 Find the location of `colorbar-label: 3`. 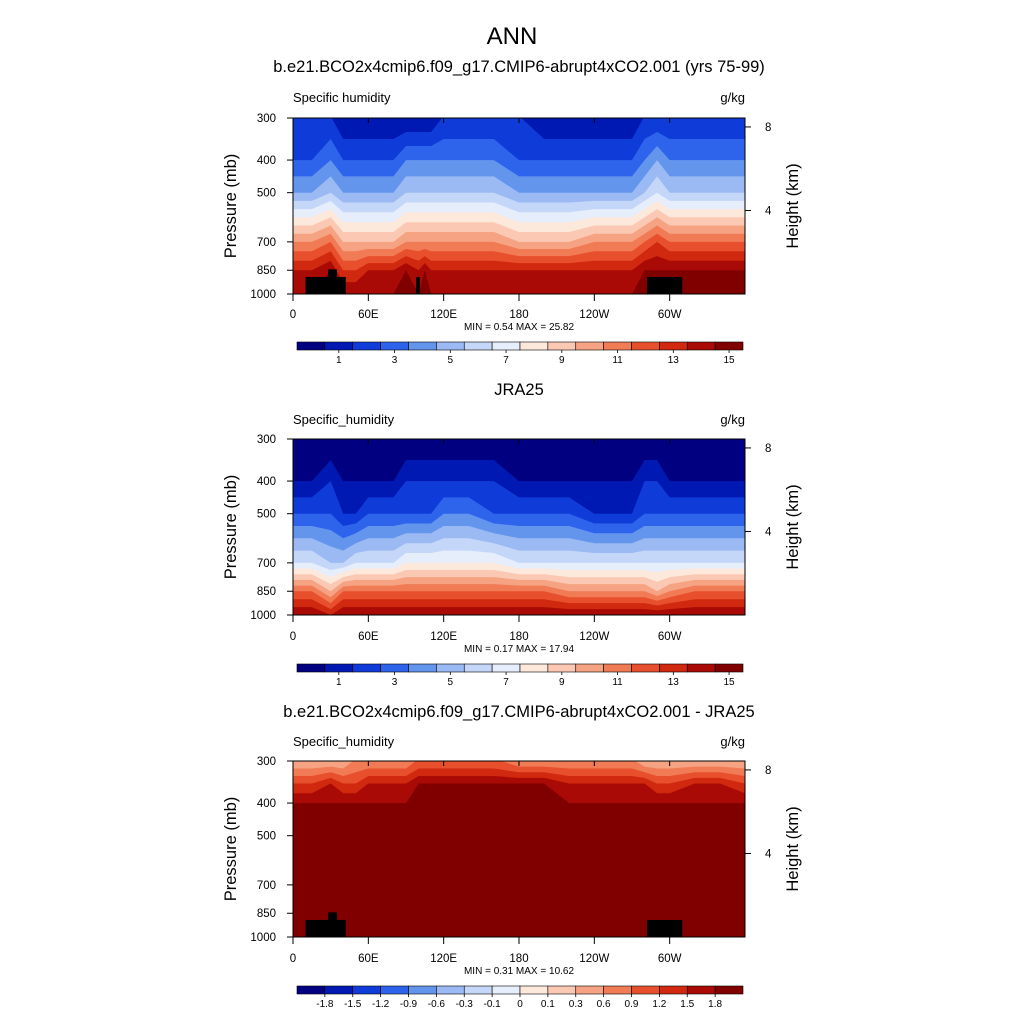

colorbar-label: 3 is located at coordinates (395, 360).